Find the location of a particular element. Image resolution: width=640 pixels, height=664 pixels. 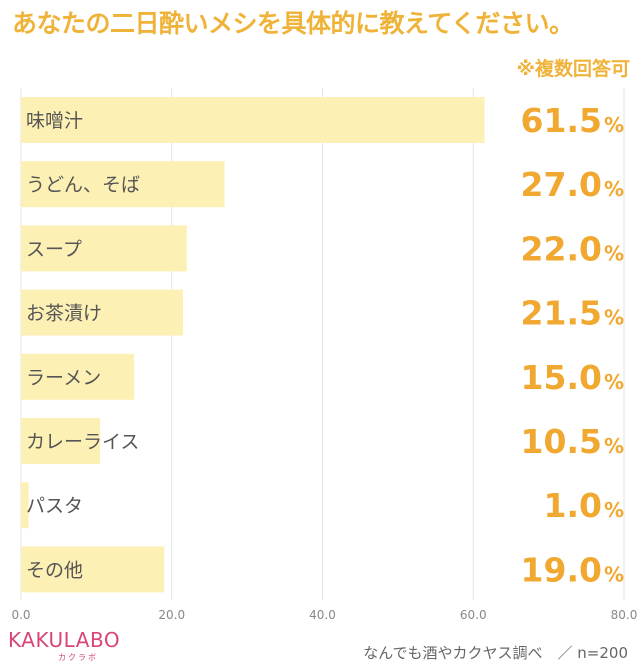

category-label: パスタ is located at coordinates (54, 506).